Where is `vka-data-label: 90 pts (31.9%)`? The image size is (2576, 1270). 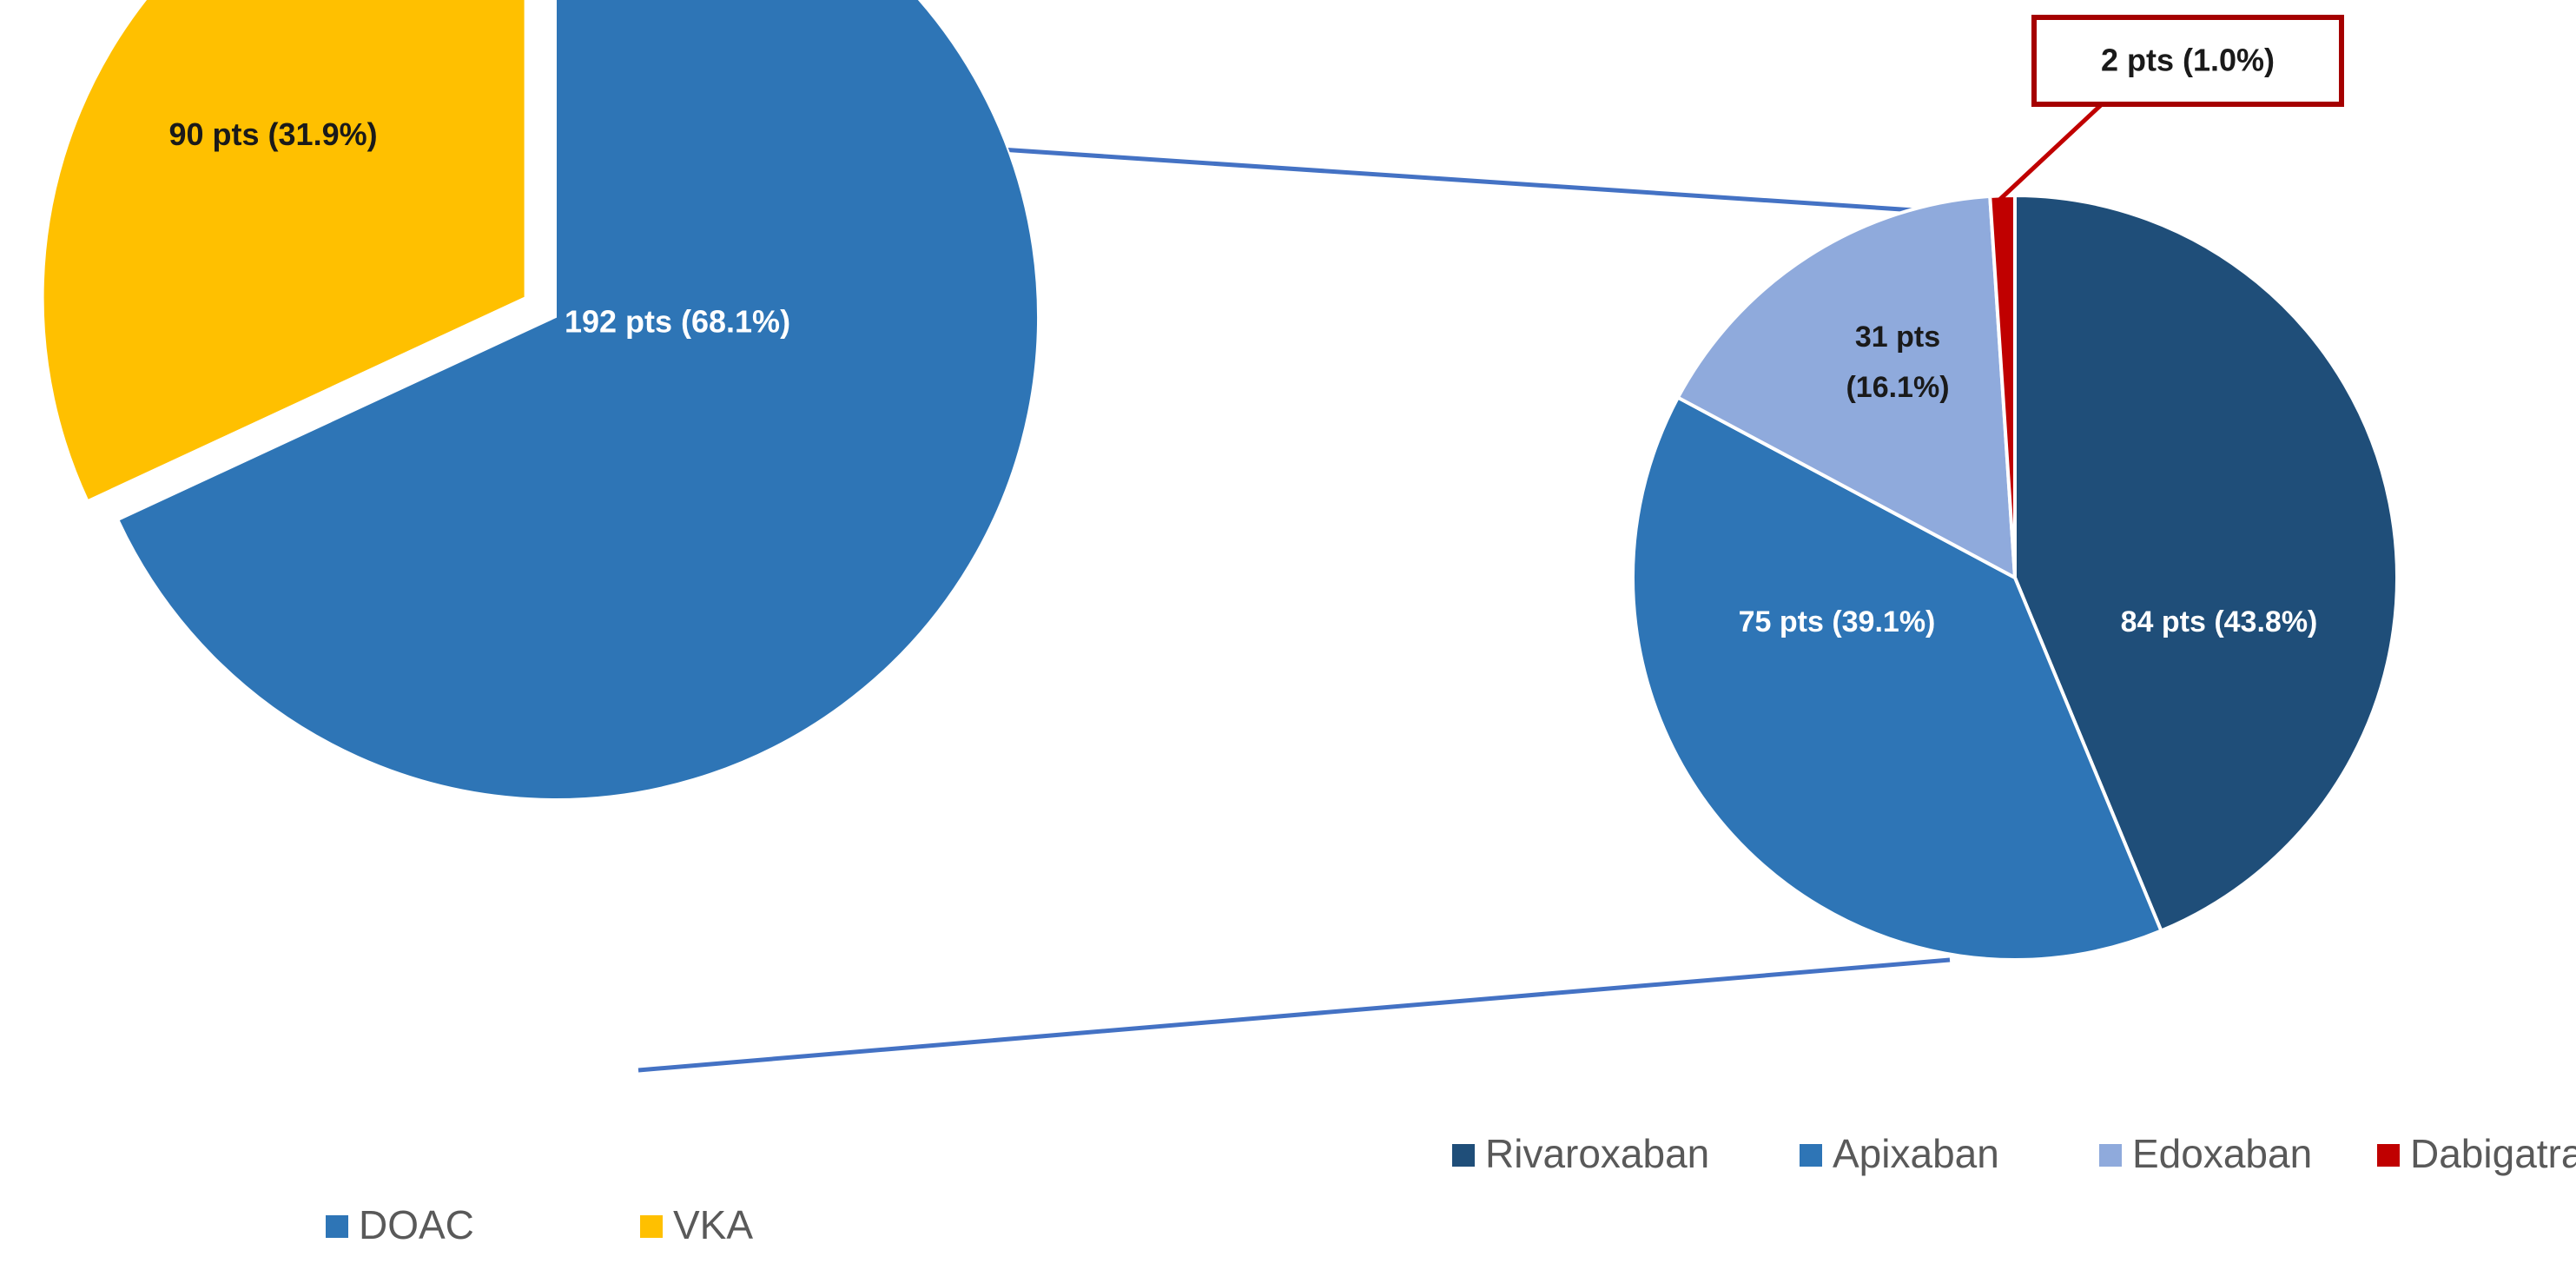 vka-data-label: 90 pts (31.9%) is located at coordinates (273, 134).